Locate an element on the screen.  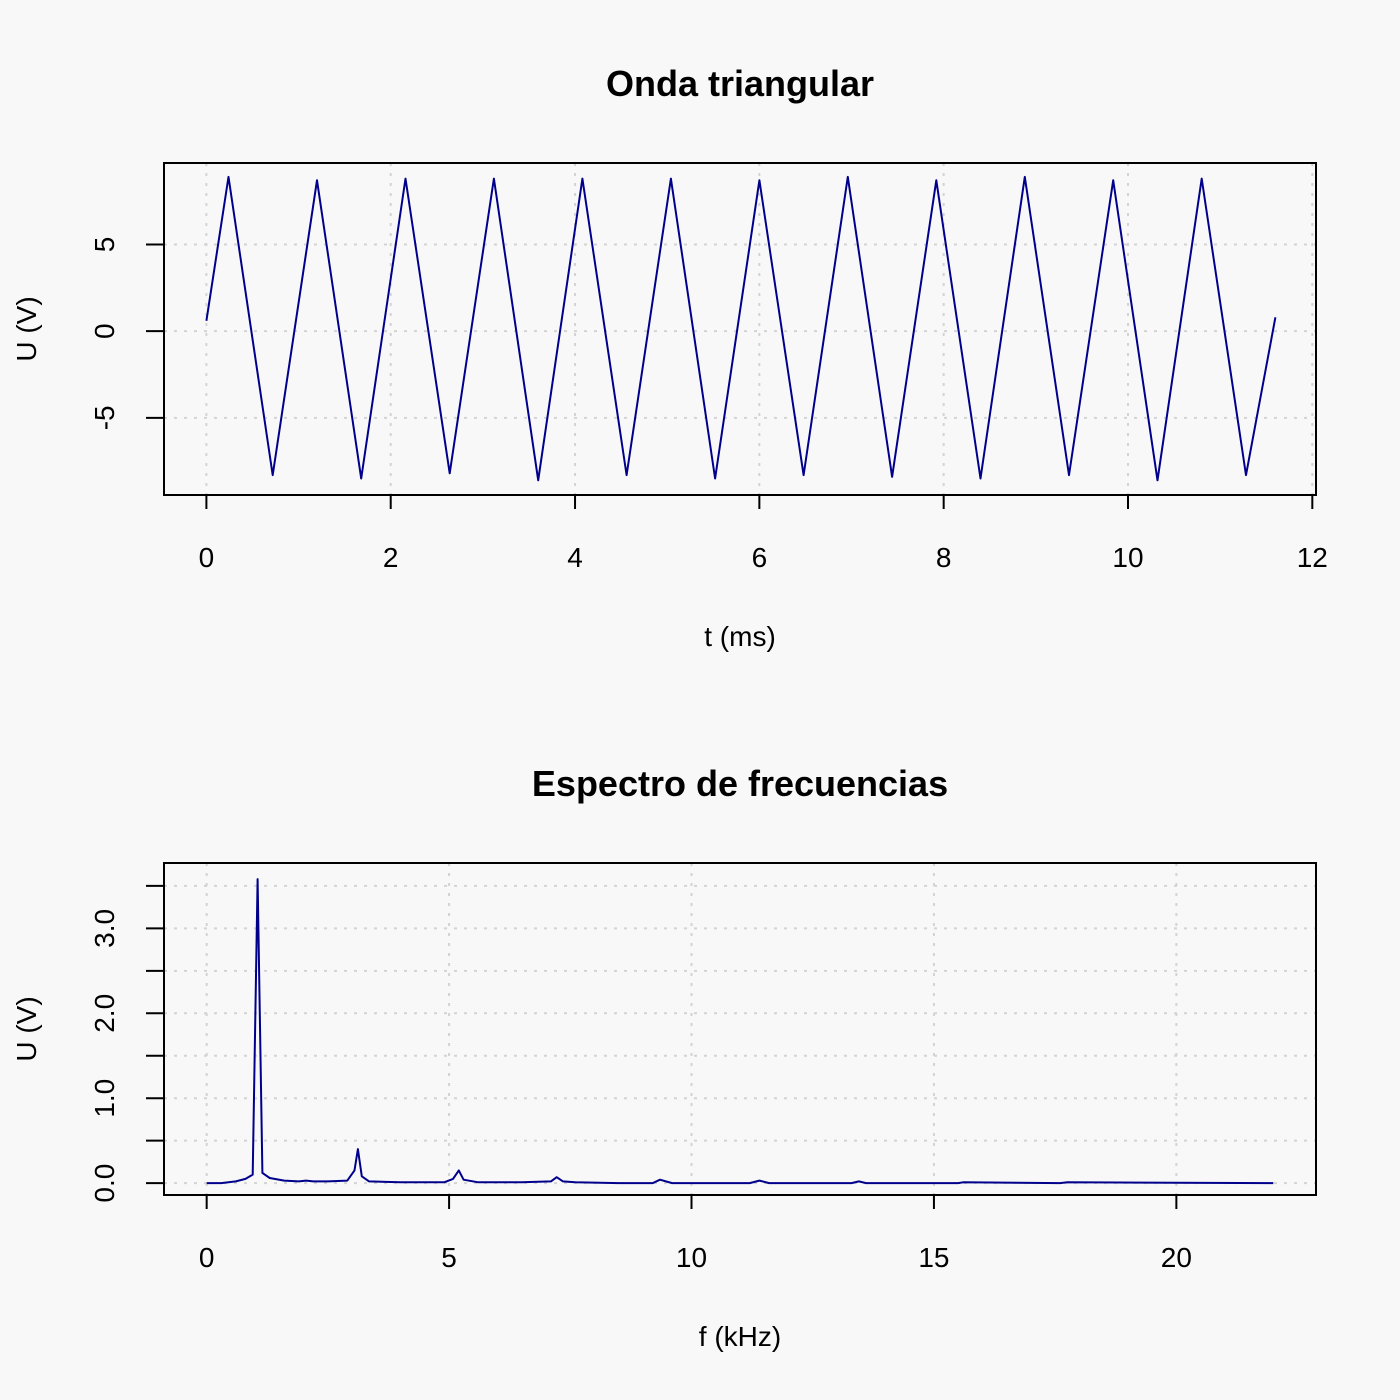
chart-title: Espectro de frecuencias is located at coordinates (740, 783).